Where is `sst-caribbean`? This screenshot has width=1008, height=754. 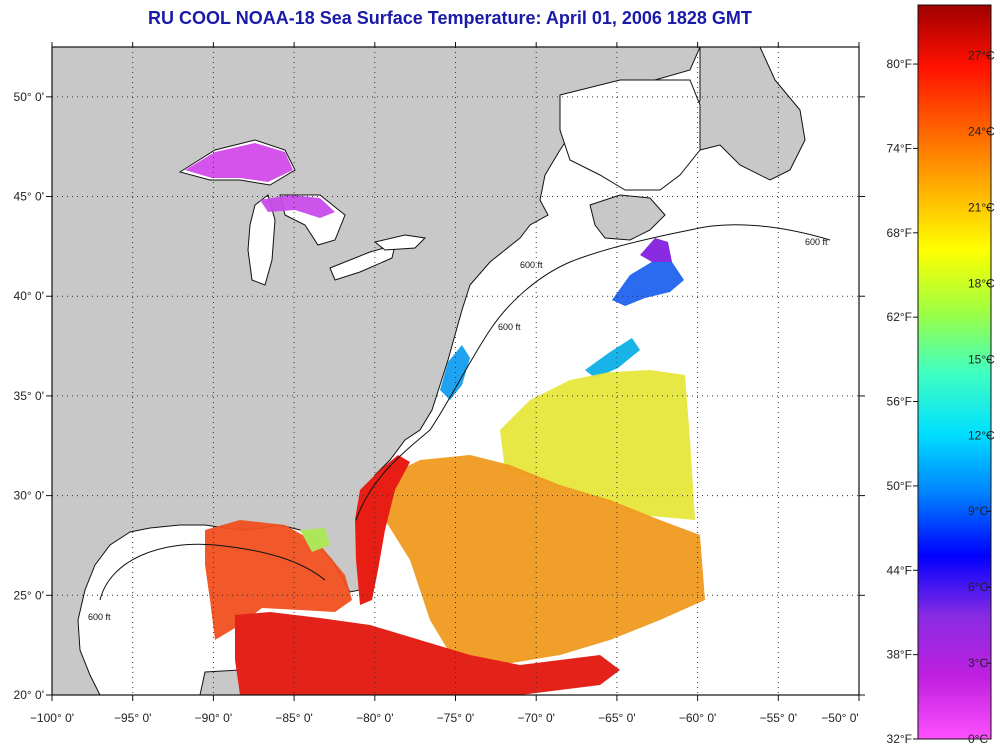
sst-caribbean is located at coordinates (427, 653).